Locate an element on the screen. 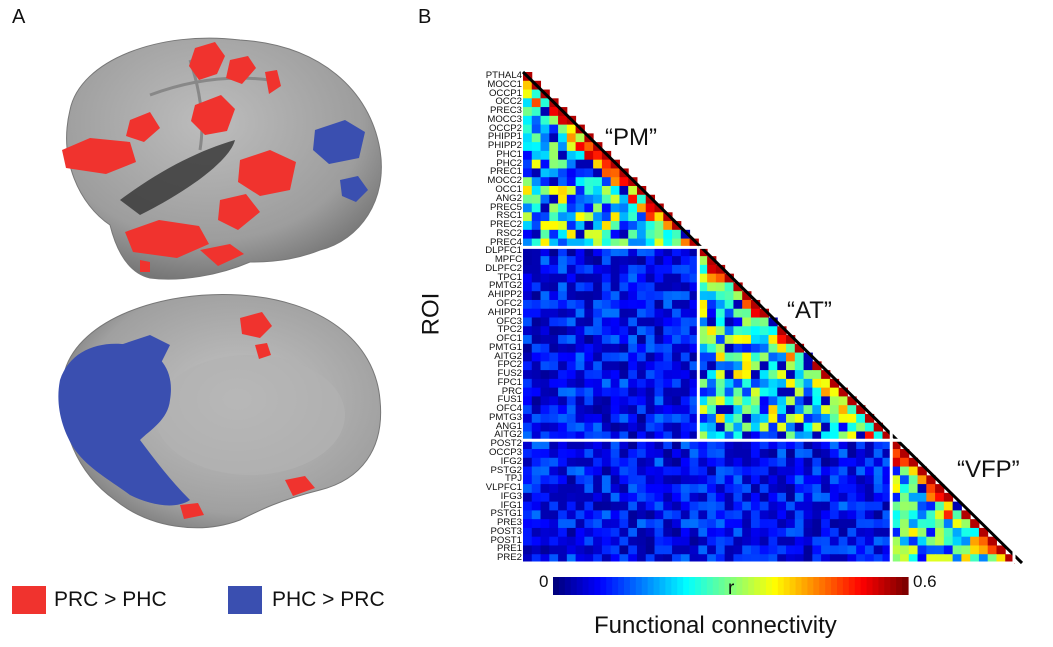 The image size is (1053, 647). roi-label: PSTG1 is located at coordinates (506, 514).